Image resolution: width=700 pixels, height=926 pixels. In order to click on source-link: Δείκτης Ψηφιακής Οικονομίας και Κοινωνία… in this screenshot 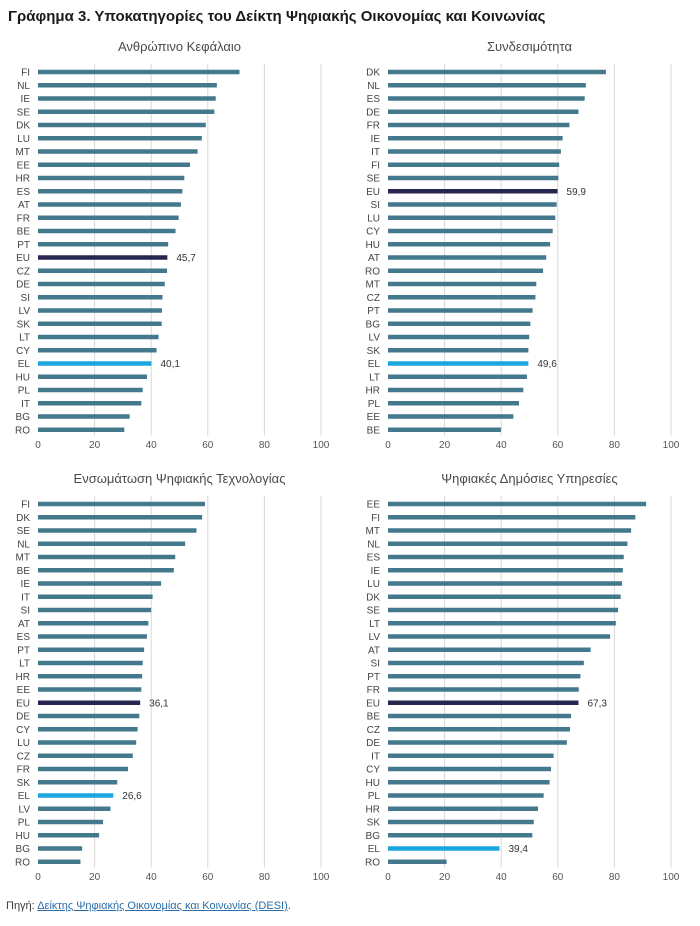, I will do `click(162, 906)`.